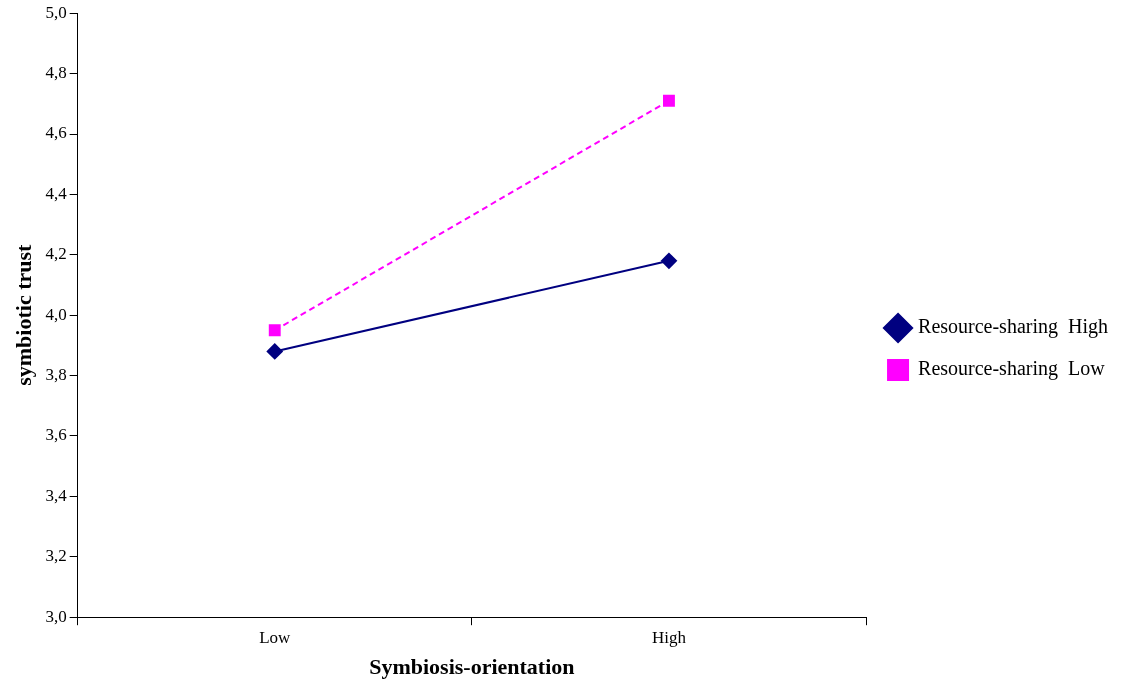 The height and width of the screenshot is (690, 1128). What do you see at coordinates (56, 556) in the screenshot?
I see `y-tick-label: 3,2` at bounding box center [56, 556].